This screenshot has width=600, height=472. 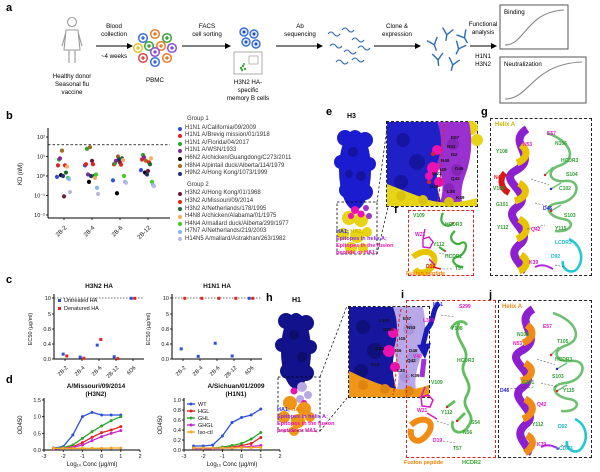 I want to click on bcell-label: memory B cells, so click(x=248, y=98).